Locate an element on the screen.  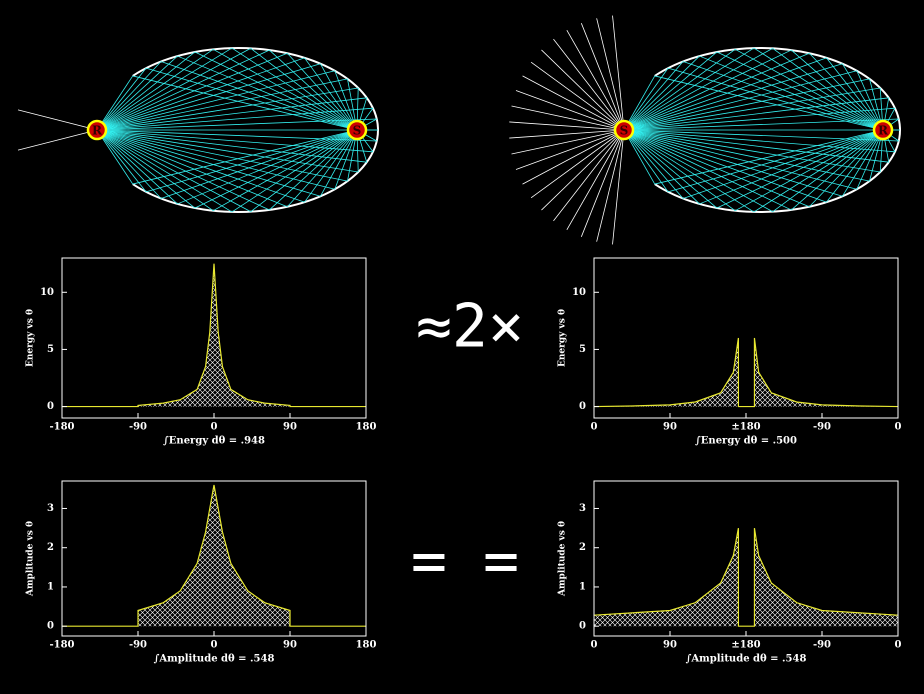
plot-frame is located at coordinates (746, 338).